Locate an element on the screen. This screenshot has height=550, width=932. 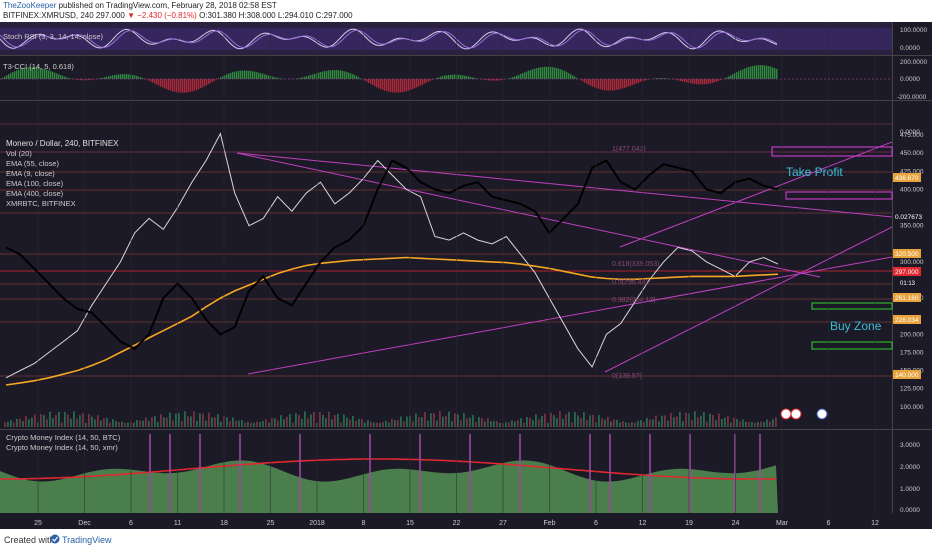
close-value: C:297.000 is located at coordinates (334, 15).